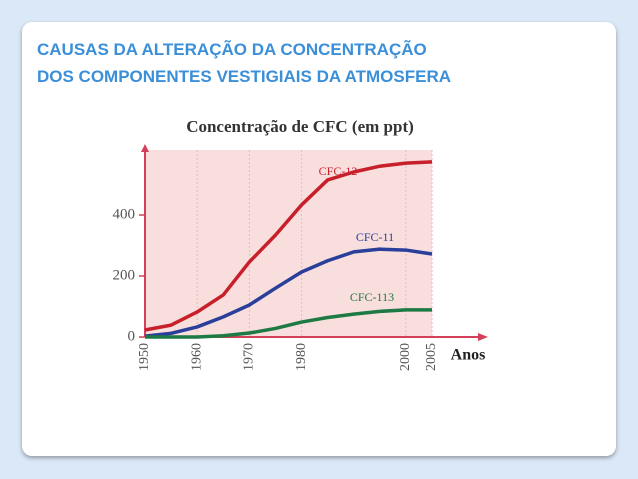 The width and height of the screenshot is (638, 479). Describe the element at coordinates (375, 237) in the screenshot. I see `series-label: CFC-11` at that location.